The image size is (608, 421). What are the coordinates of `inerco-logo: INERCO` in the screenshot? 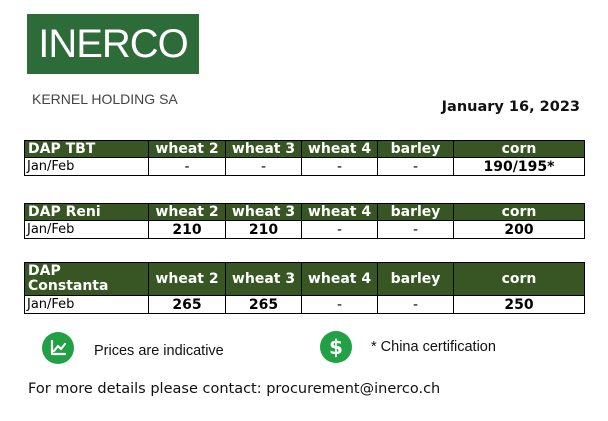 It's located at (113, 44).